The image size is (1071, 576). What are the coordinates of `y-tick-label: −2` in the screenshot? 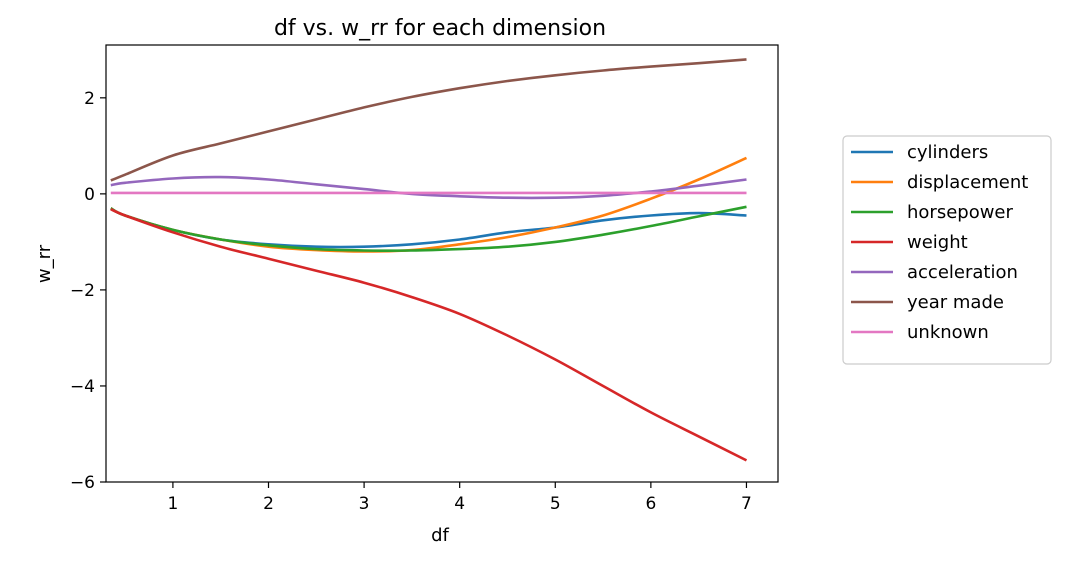 It's located at (82, 291).